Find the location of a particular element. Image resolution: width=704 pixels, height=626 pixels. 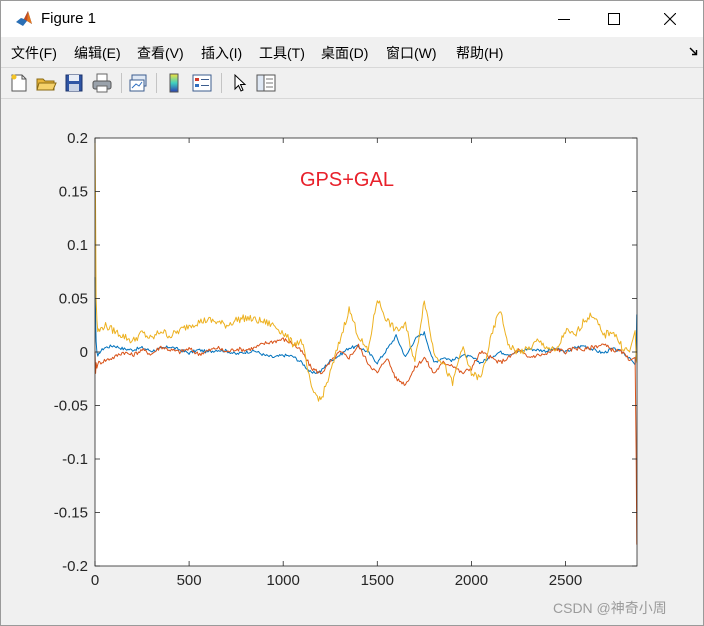

open-file-icon is located at coordinates (46, 83).